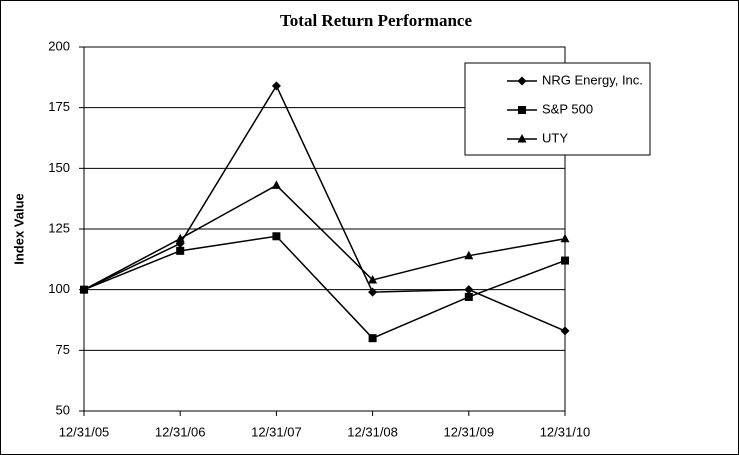 The image size is (739, 455). I want to click on y-tick-label: 125, so click(59, 227).